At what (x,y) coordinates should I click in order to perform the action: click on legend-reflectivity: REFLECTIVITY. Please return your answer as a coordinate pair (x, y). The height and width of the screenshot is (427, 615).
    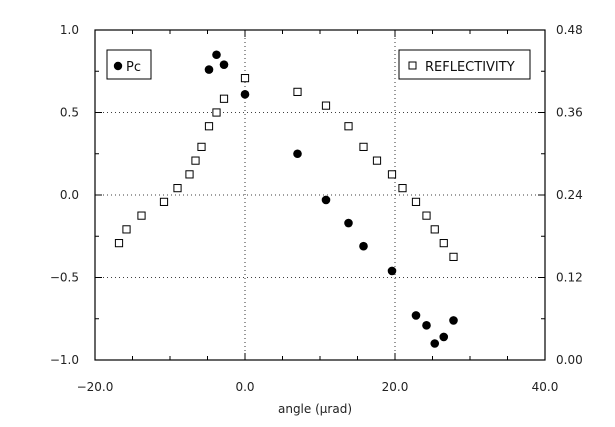
    Looking at the image, I should click on (464, 64).